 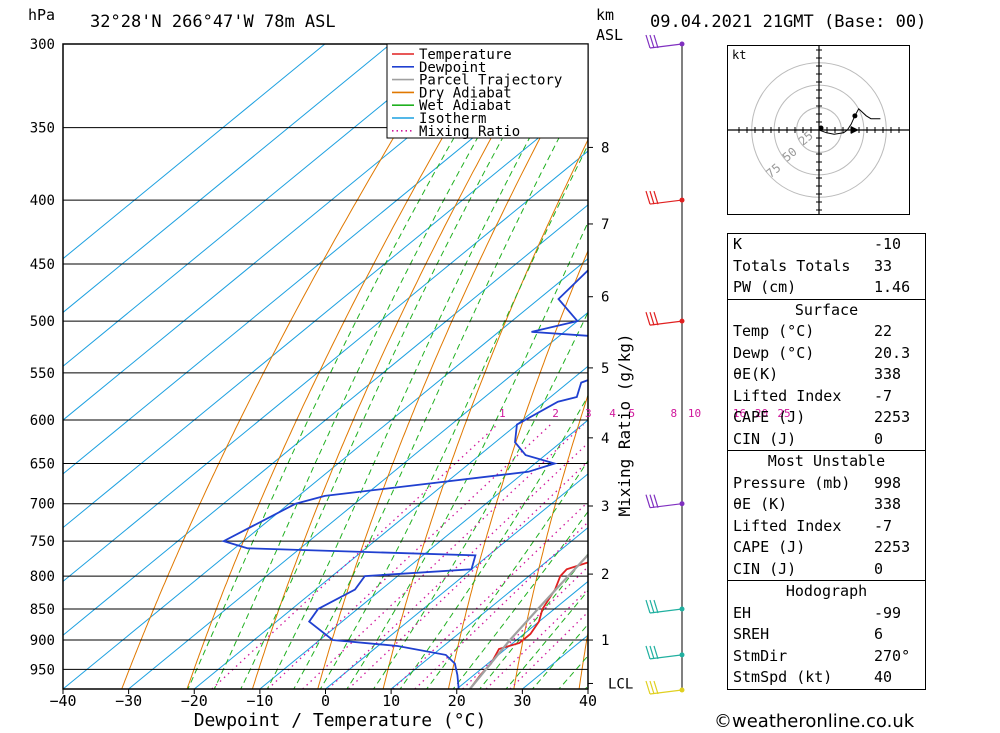 I want to click on mu-row: Lifted Index -7, so click(x=826, y=527).